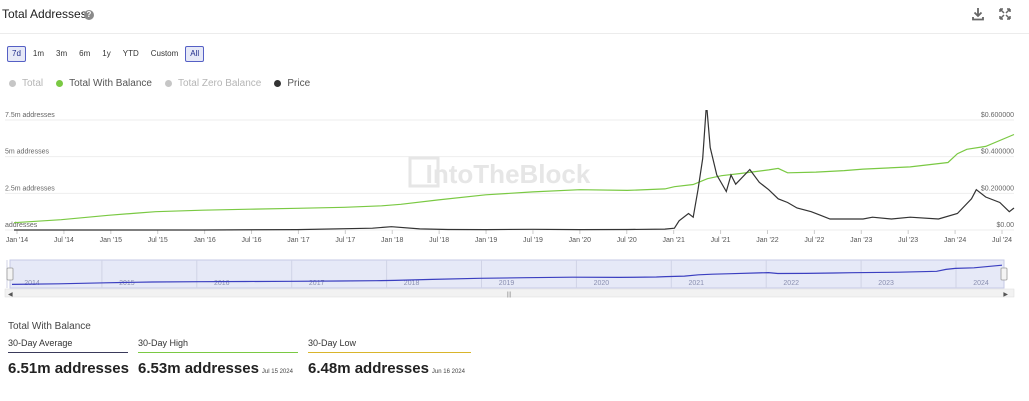 This screenshot has width=1029, height=401. Describe the element at coordinates (40, 343) in the screenshot. I see `stat-average-label: 30-Day Average` at that location.